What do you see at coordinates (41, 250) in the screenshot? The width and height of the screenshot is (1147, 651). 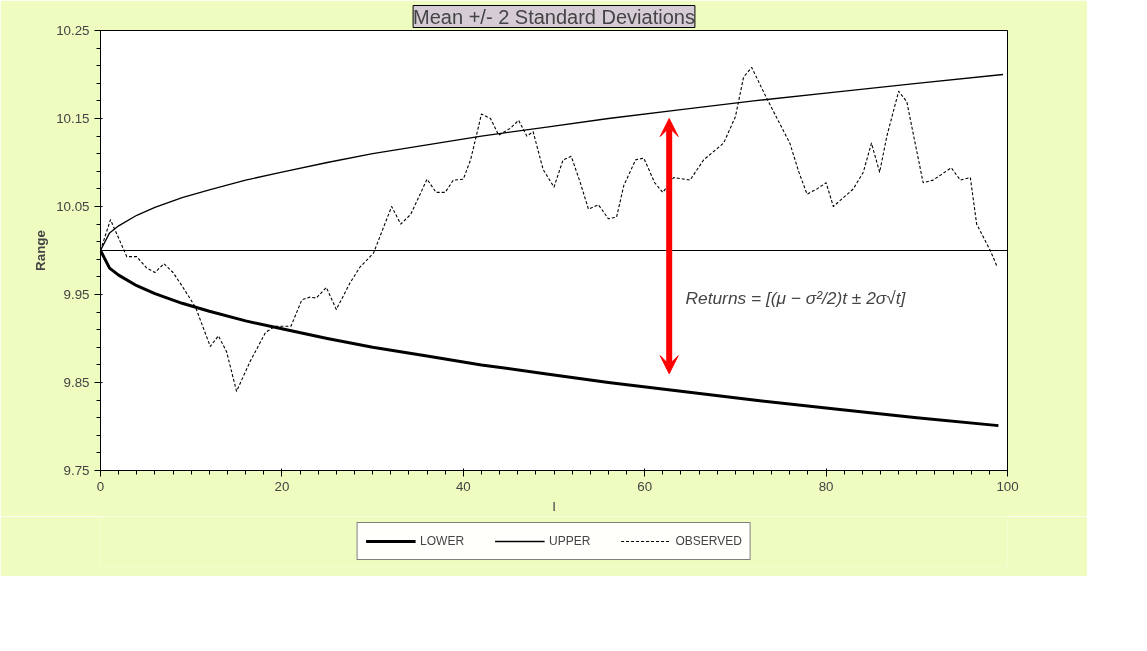 I see `y-axis-title: Range` at bounding box center [41, 250].